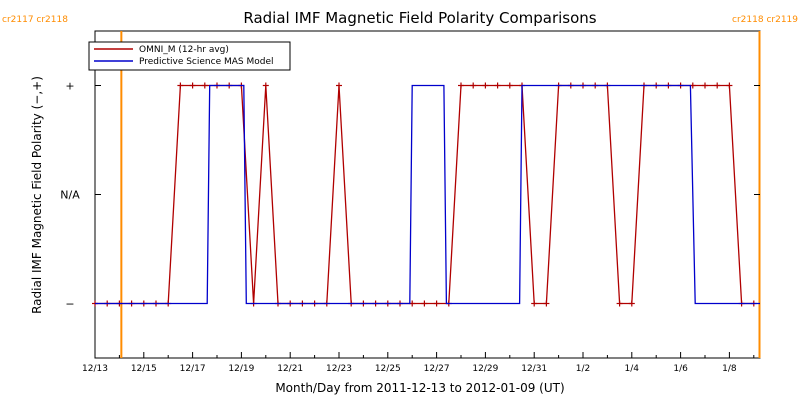 This screenshot has width=800, height=400. What do you see at coordinates (388, 369) in the screenshot?
I see `x-tick-label: 12/25` at bounding box center [388, 369].